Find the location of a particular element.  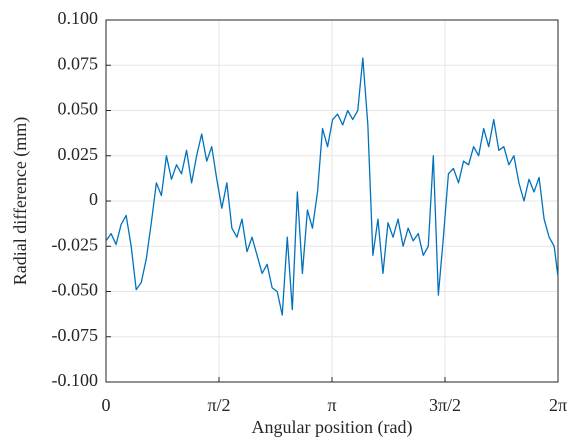

x-tick-label: π is located at coordinates (331, 405).